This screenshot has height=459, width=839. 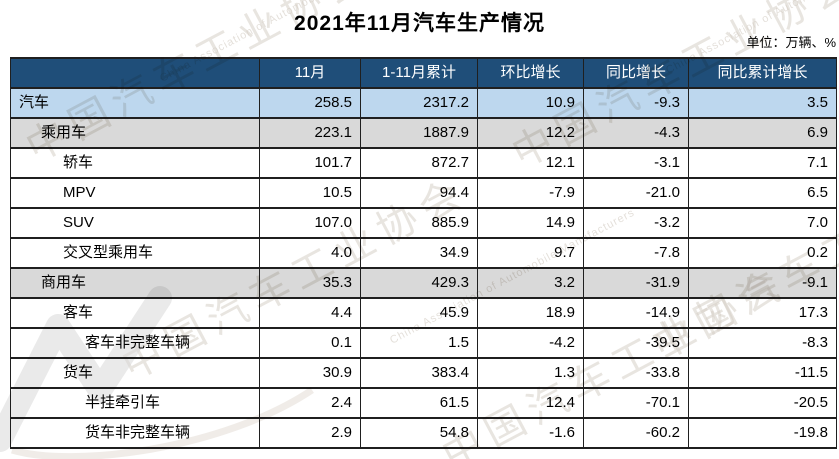 I want to click on row-label: SUV, so click(x=135, y=223).